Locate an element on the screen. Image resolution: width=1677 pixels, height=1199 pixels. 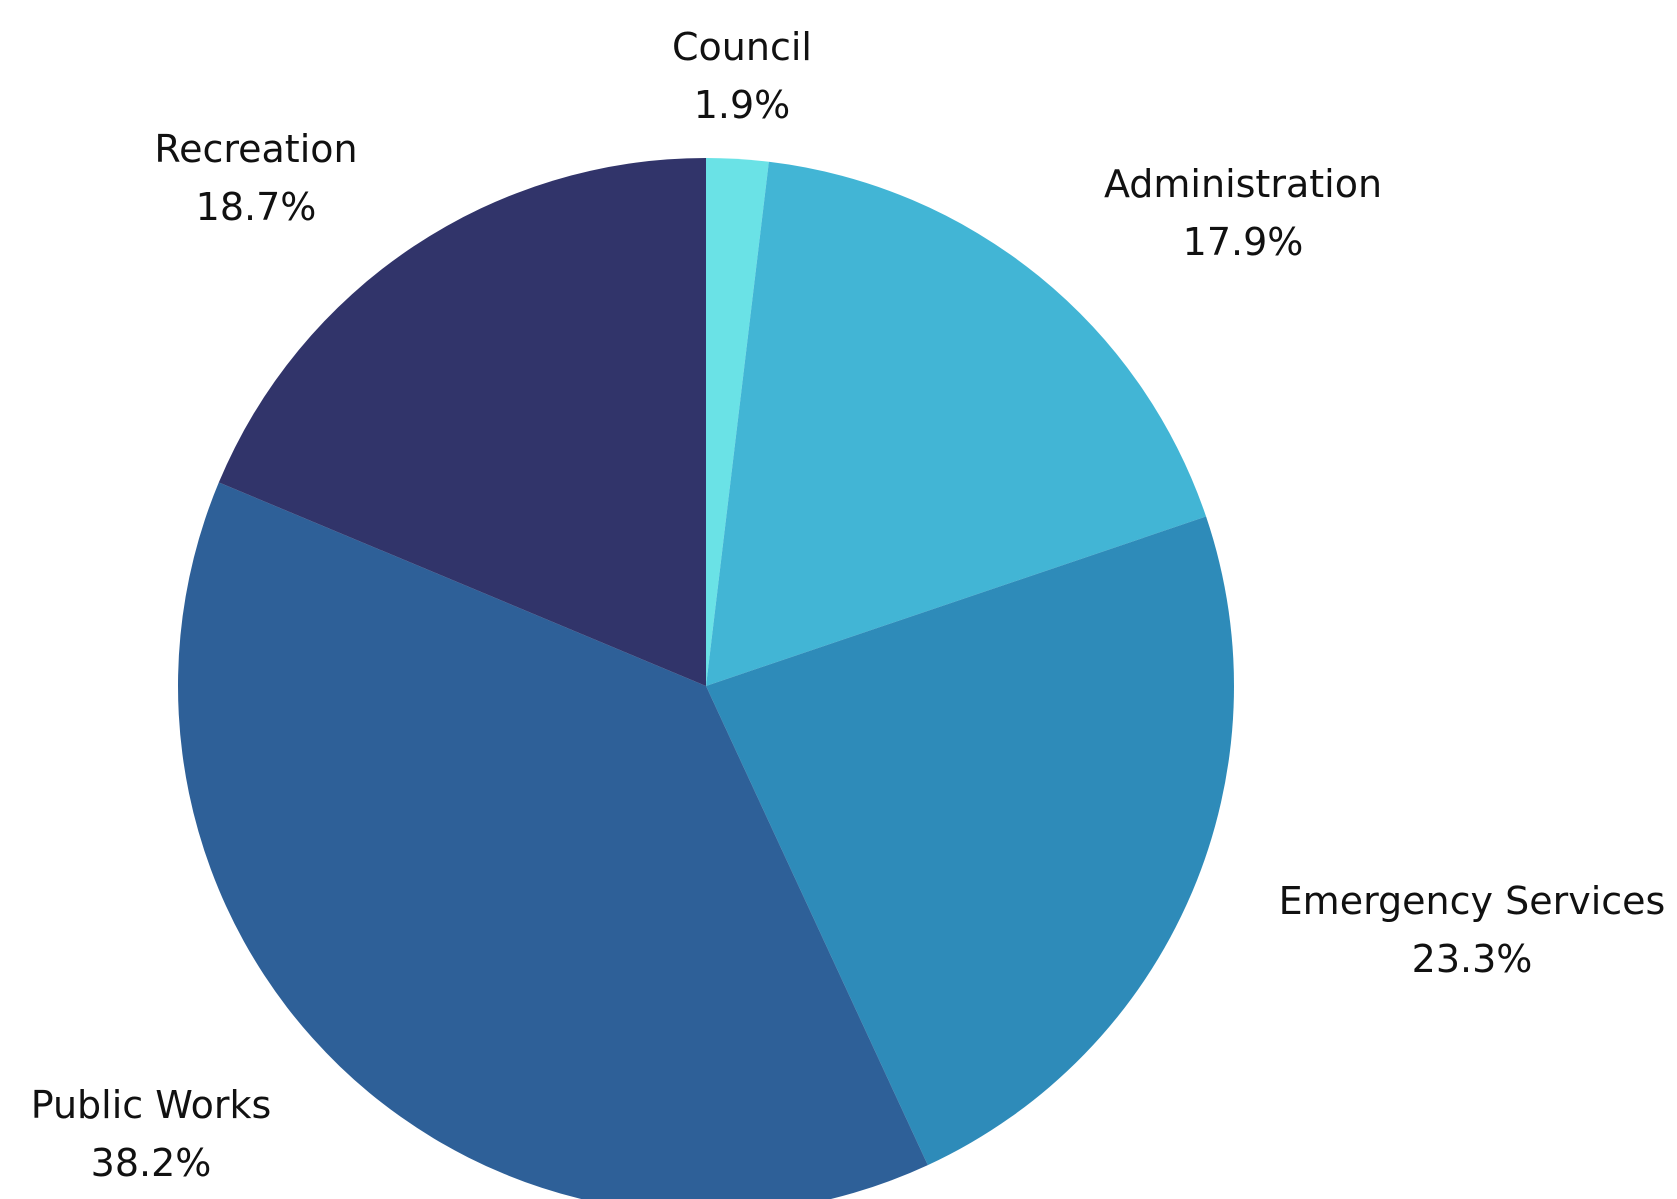
slice-percent-administration: 17.9% is located at coordinates (1243, 242).